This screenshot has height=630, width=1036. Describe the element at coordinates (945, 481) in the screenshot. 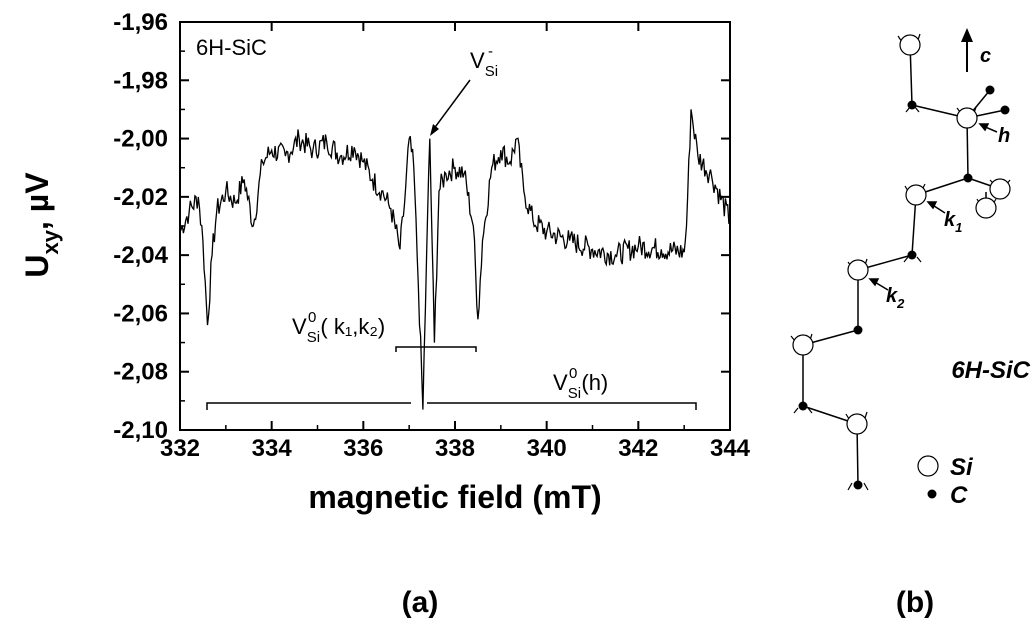

I see `structure-legend: Si C` at that location.